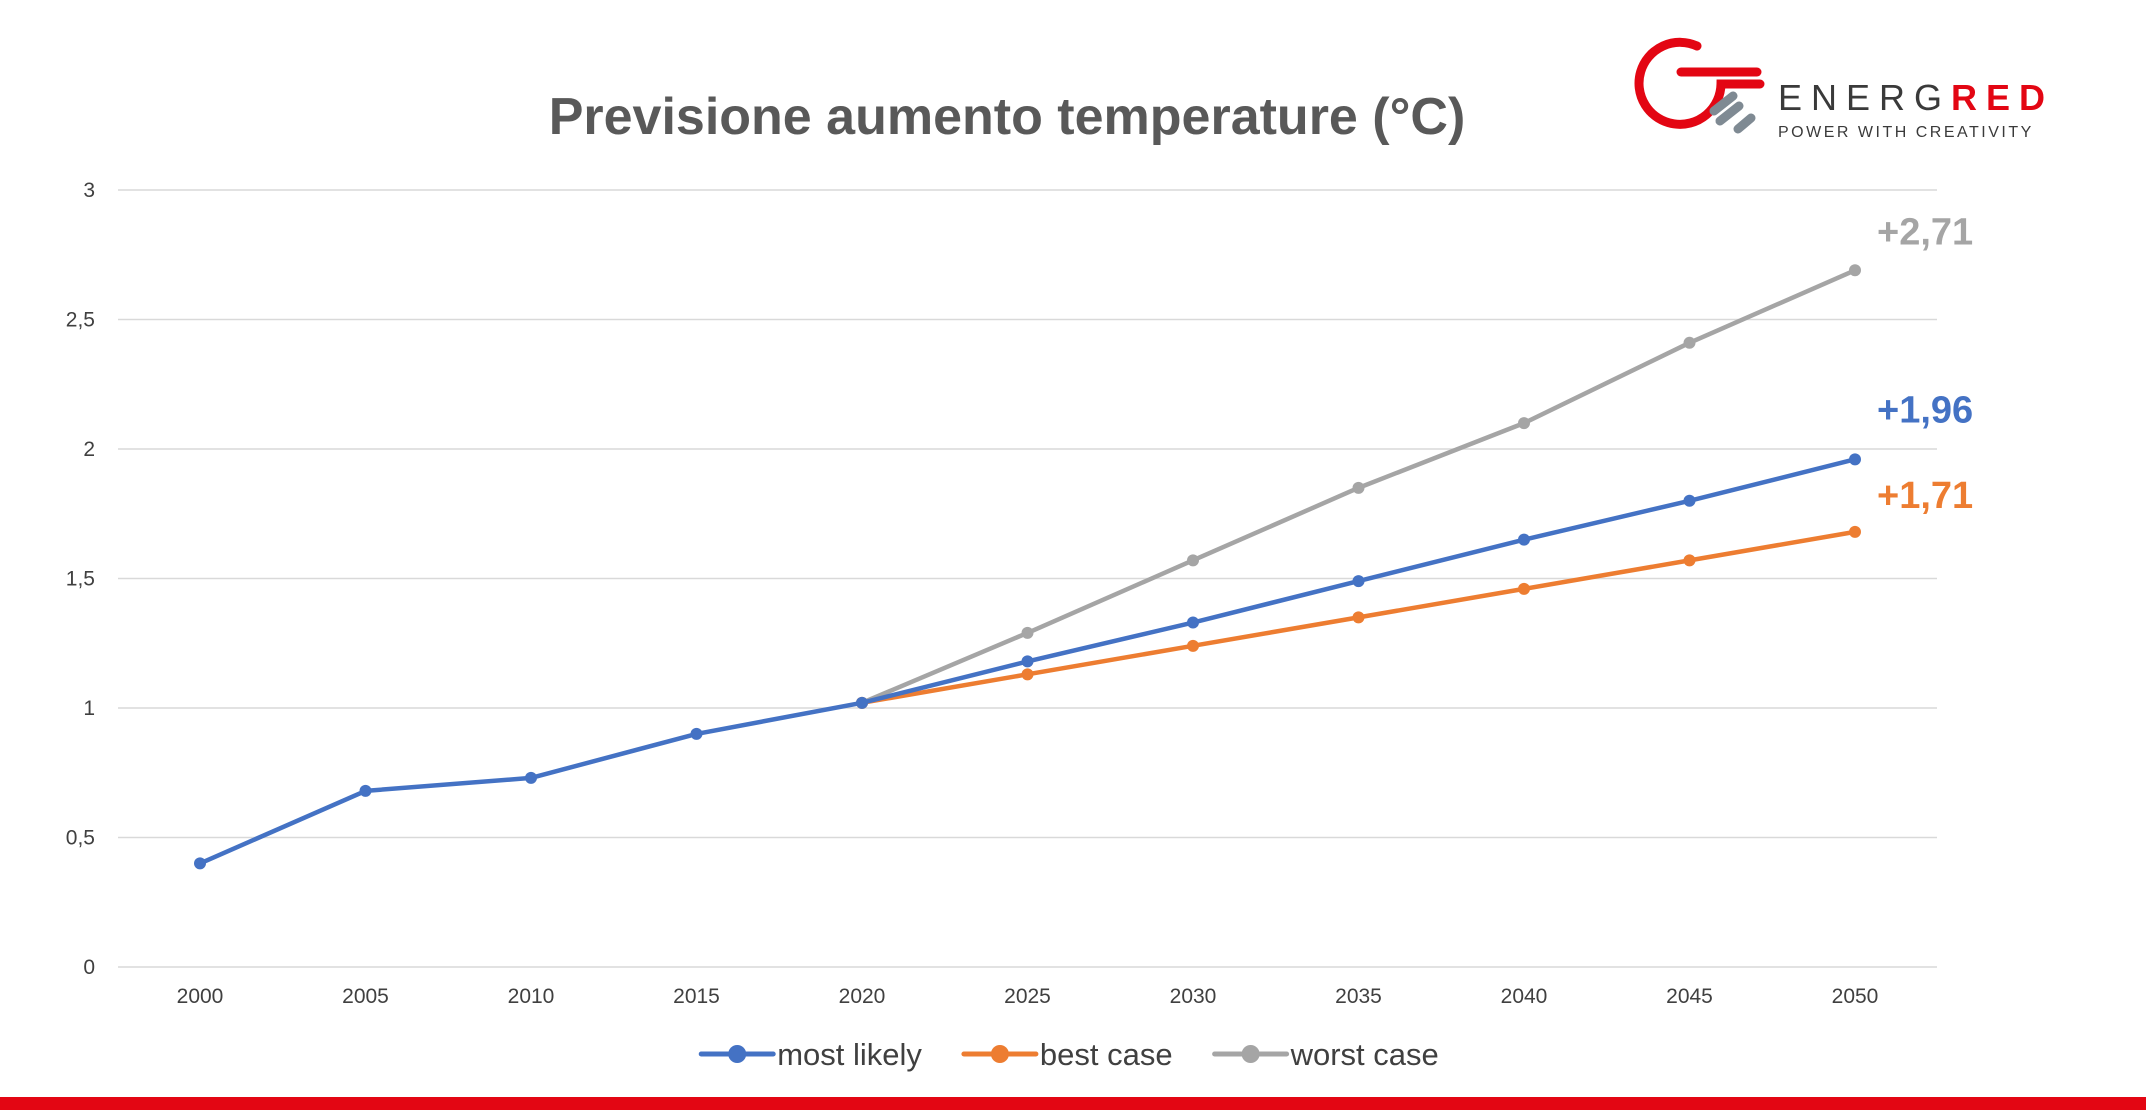 Image resolution: width=2146 pixels, height=1110 pixels. I want to click on y-tick-label: 0,5, so click(80, 838).